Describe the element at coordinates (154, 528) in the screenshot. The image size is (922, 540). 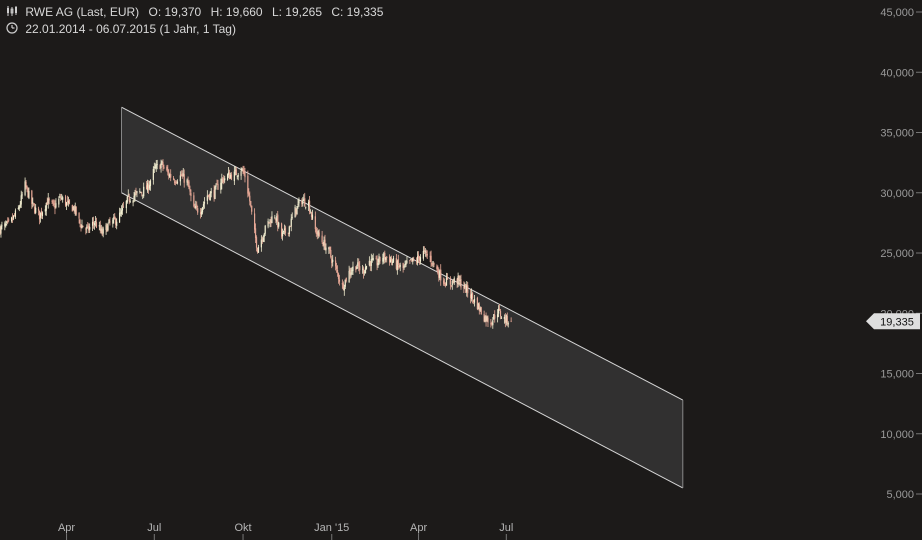
I see `x-tick-label: Jul` at that location.